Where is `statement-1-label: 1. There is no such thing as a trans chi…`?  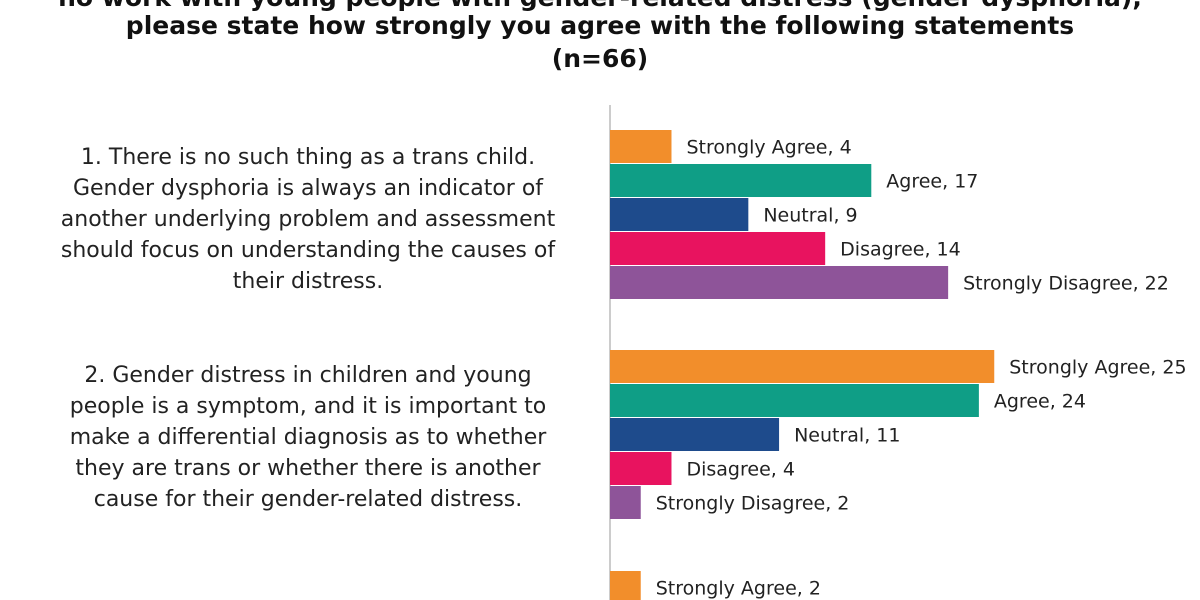
statement-1-label: 1. There is no such thing as a trans chi… is located at coordinates (308, 219).